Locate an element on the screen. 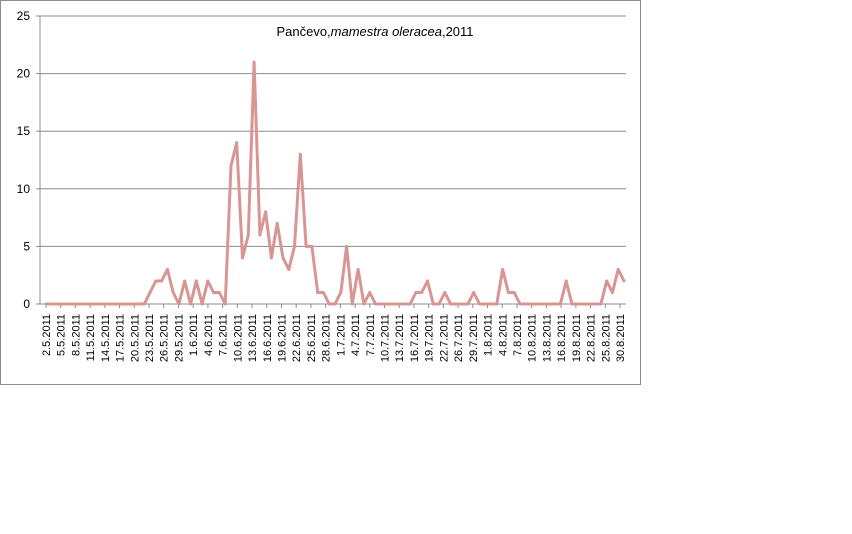 The height and width of the screenshot is (534, 852). x-tick-label: 19.6.2011 is located at coordinates (282, 338).